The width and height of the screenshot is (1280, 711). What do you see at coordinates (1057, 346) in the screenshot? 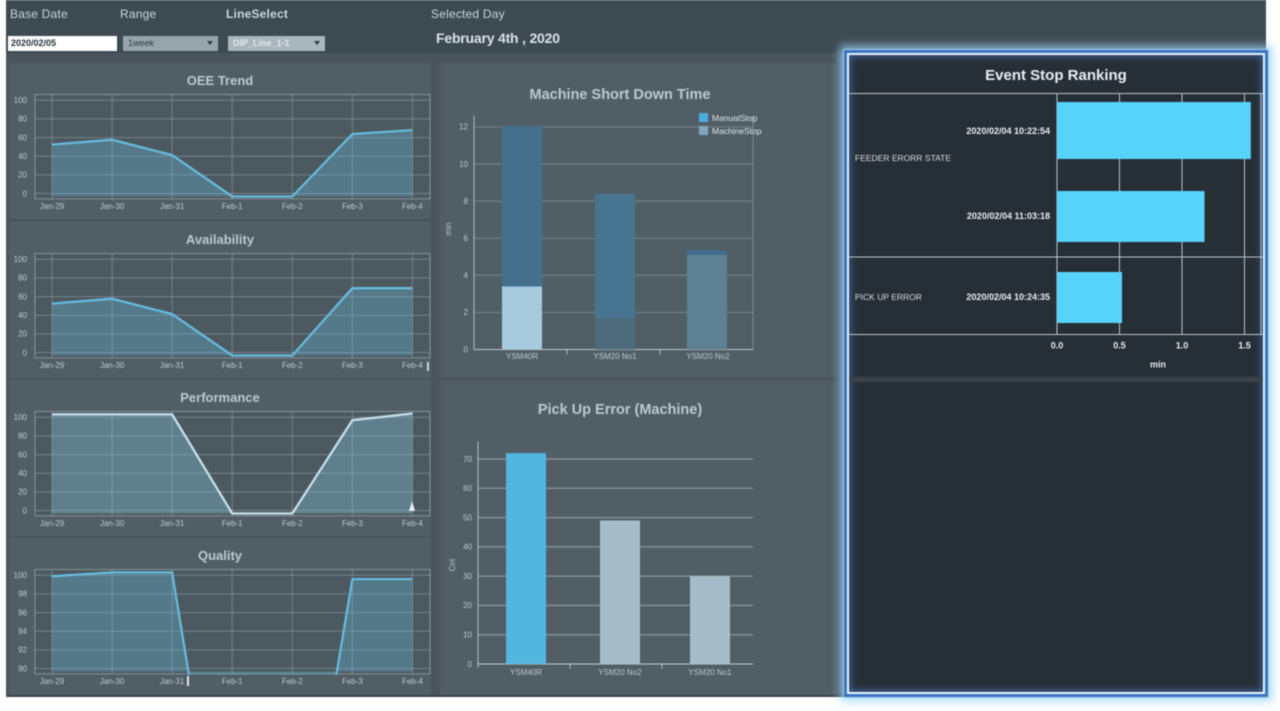
I see `svg-text: 0.0` at bounding box center [1057, 346].